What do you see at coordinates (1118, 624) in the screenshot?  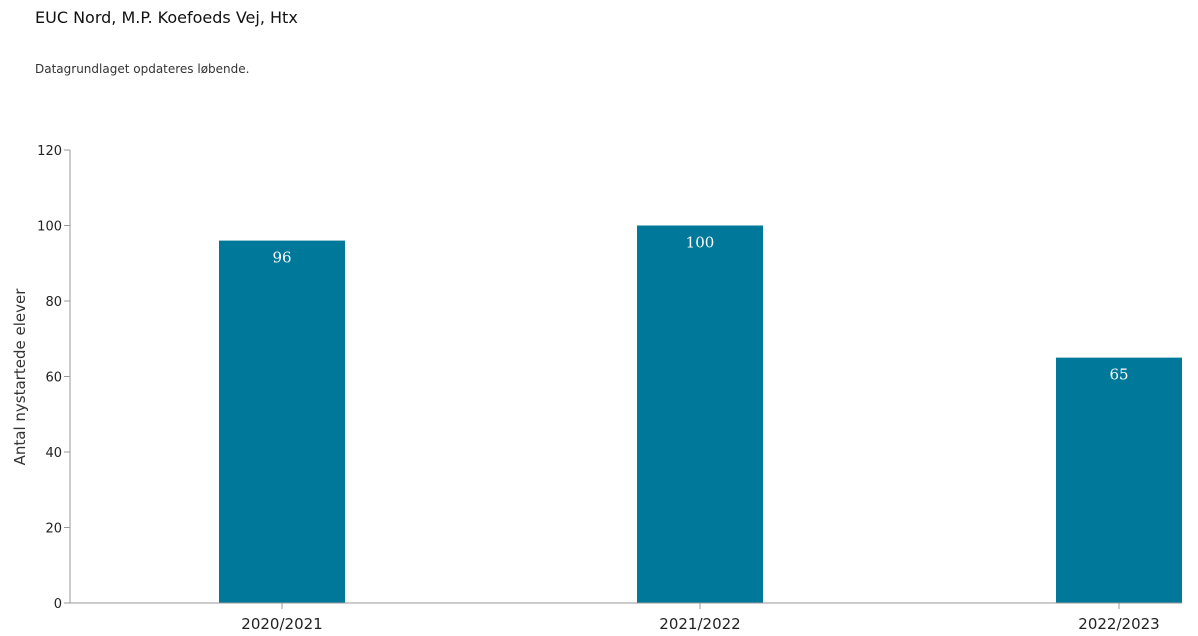 I see `x-tick-label: 2022/2023` at bounding box center [1118, 624].